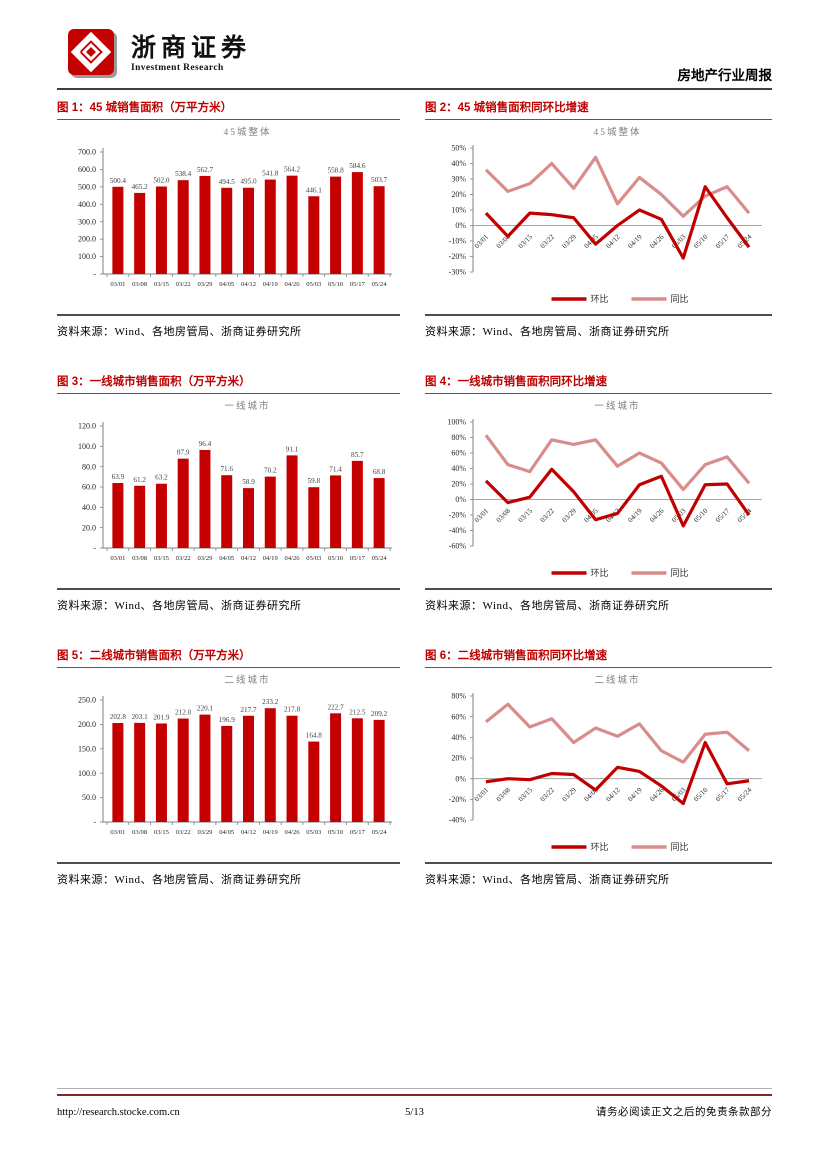 The width and height of the screenshot is (827, 1169). What do you see at coordinates (357, 712) in the screenshot?
I see `svg-text: 212.5` at bounding box center [357, 712].